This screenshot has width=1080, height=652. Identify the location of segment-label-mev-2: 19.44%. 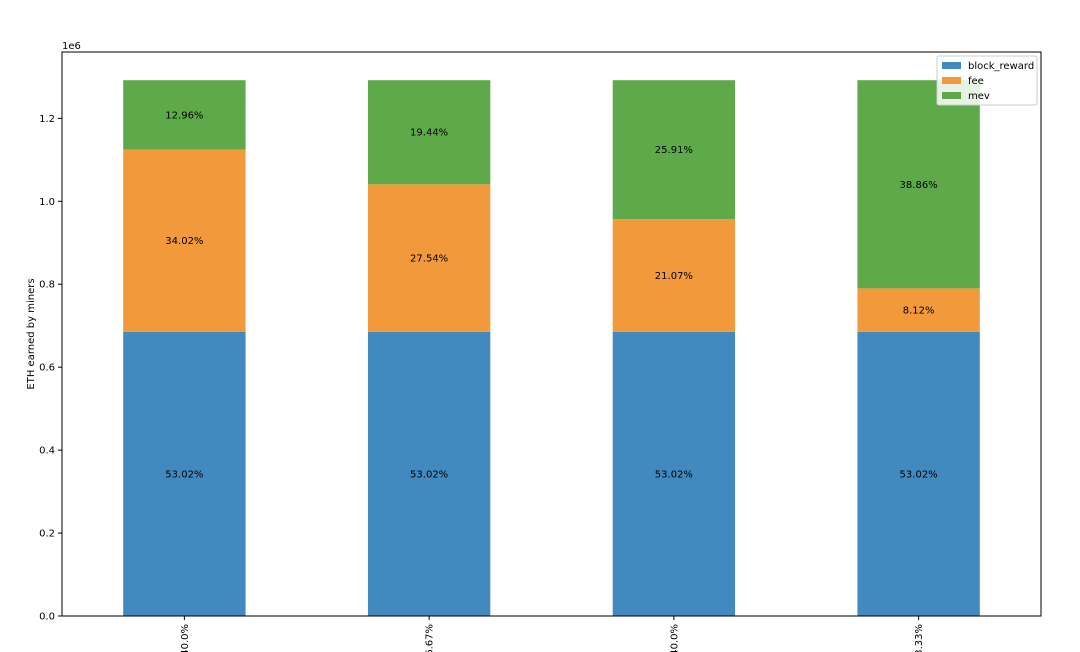
(429, 133).